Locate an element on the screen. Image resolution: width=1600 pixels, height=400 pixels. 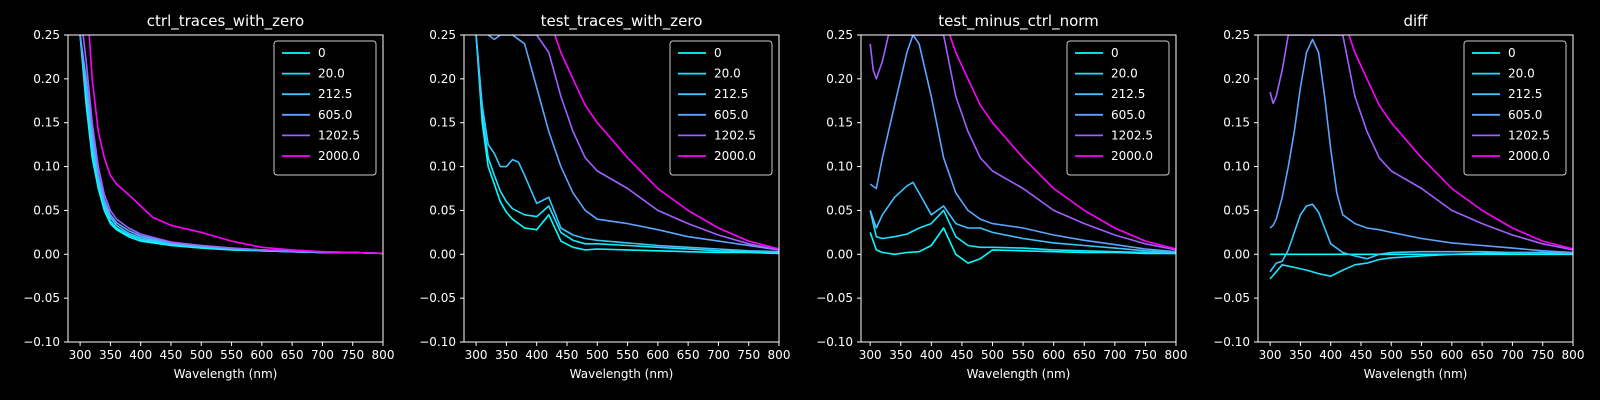
x-tick-label: 650 is located at coordinates (1084, 355).